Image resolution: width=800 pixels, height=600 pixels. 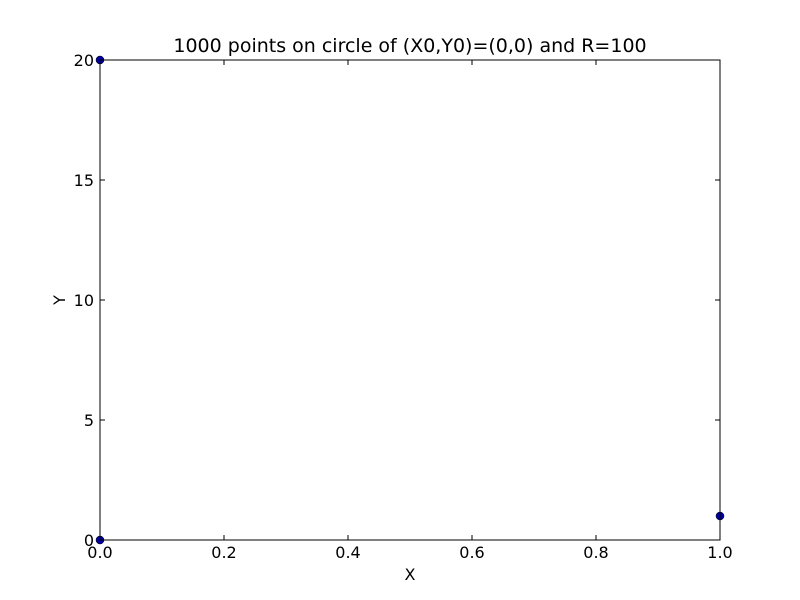 I want to click on y-tick-label: 10, so click(x=84, y=300).